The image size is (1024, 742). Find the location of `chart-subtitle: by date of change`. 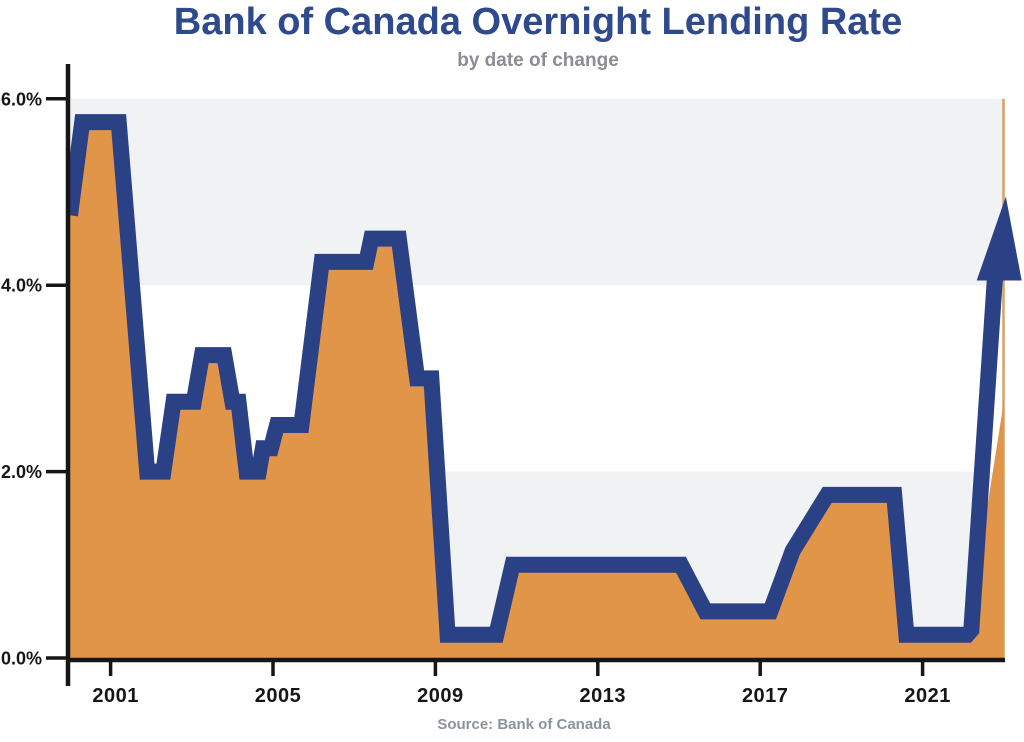

chart-subtitle: by date of change is located at coordinates (538, 60).